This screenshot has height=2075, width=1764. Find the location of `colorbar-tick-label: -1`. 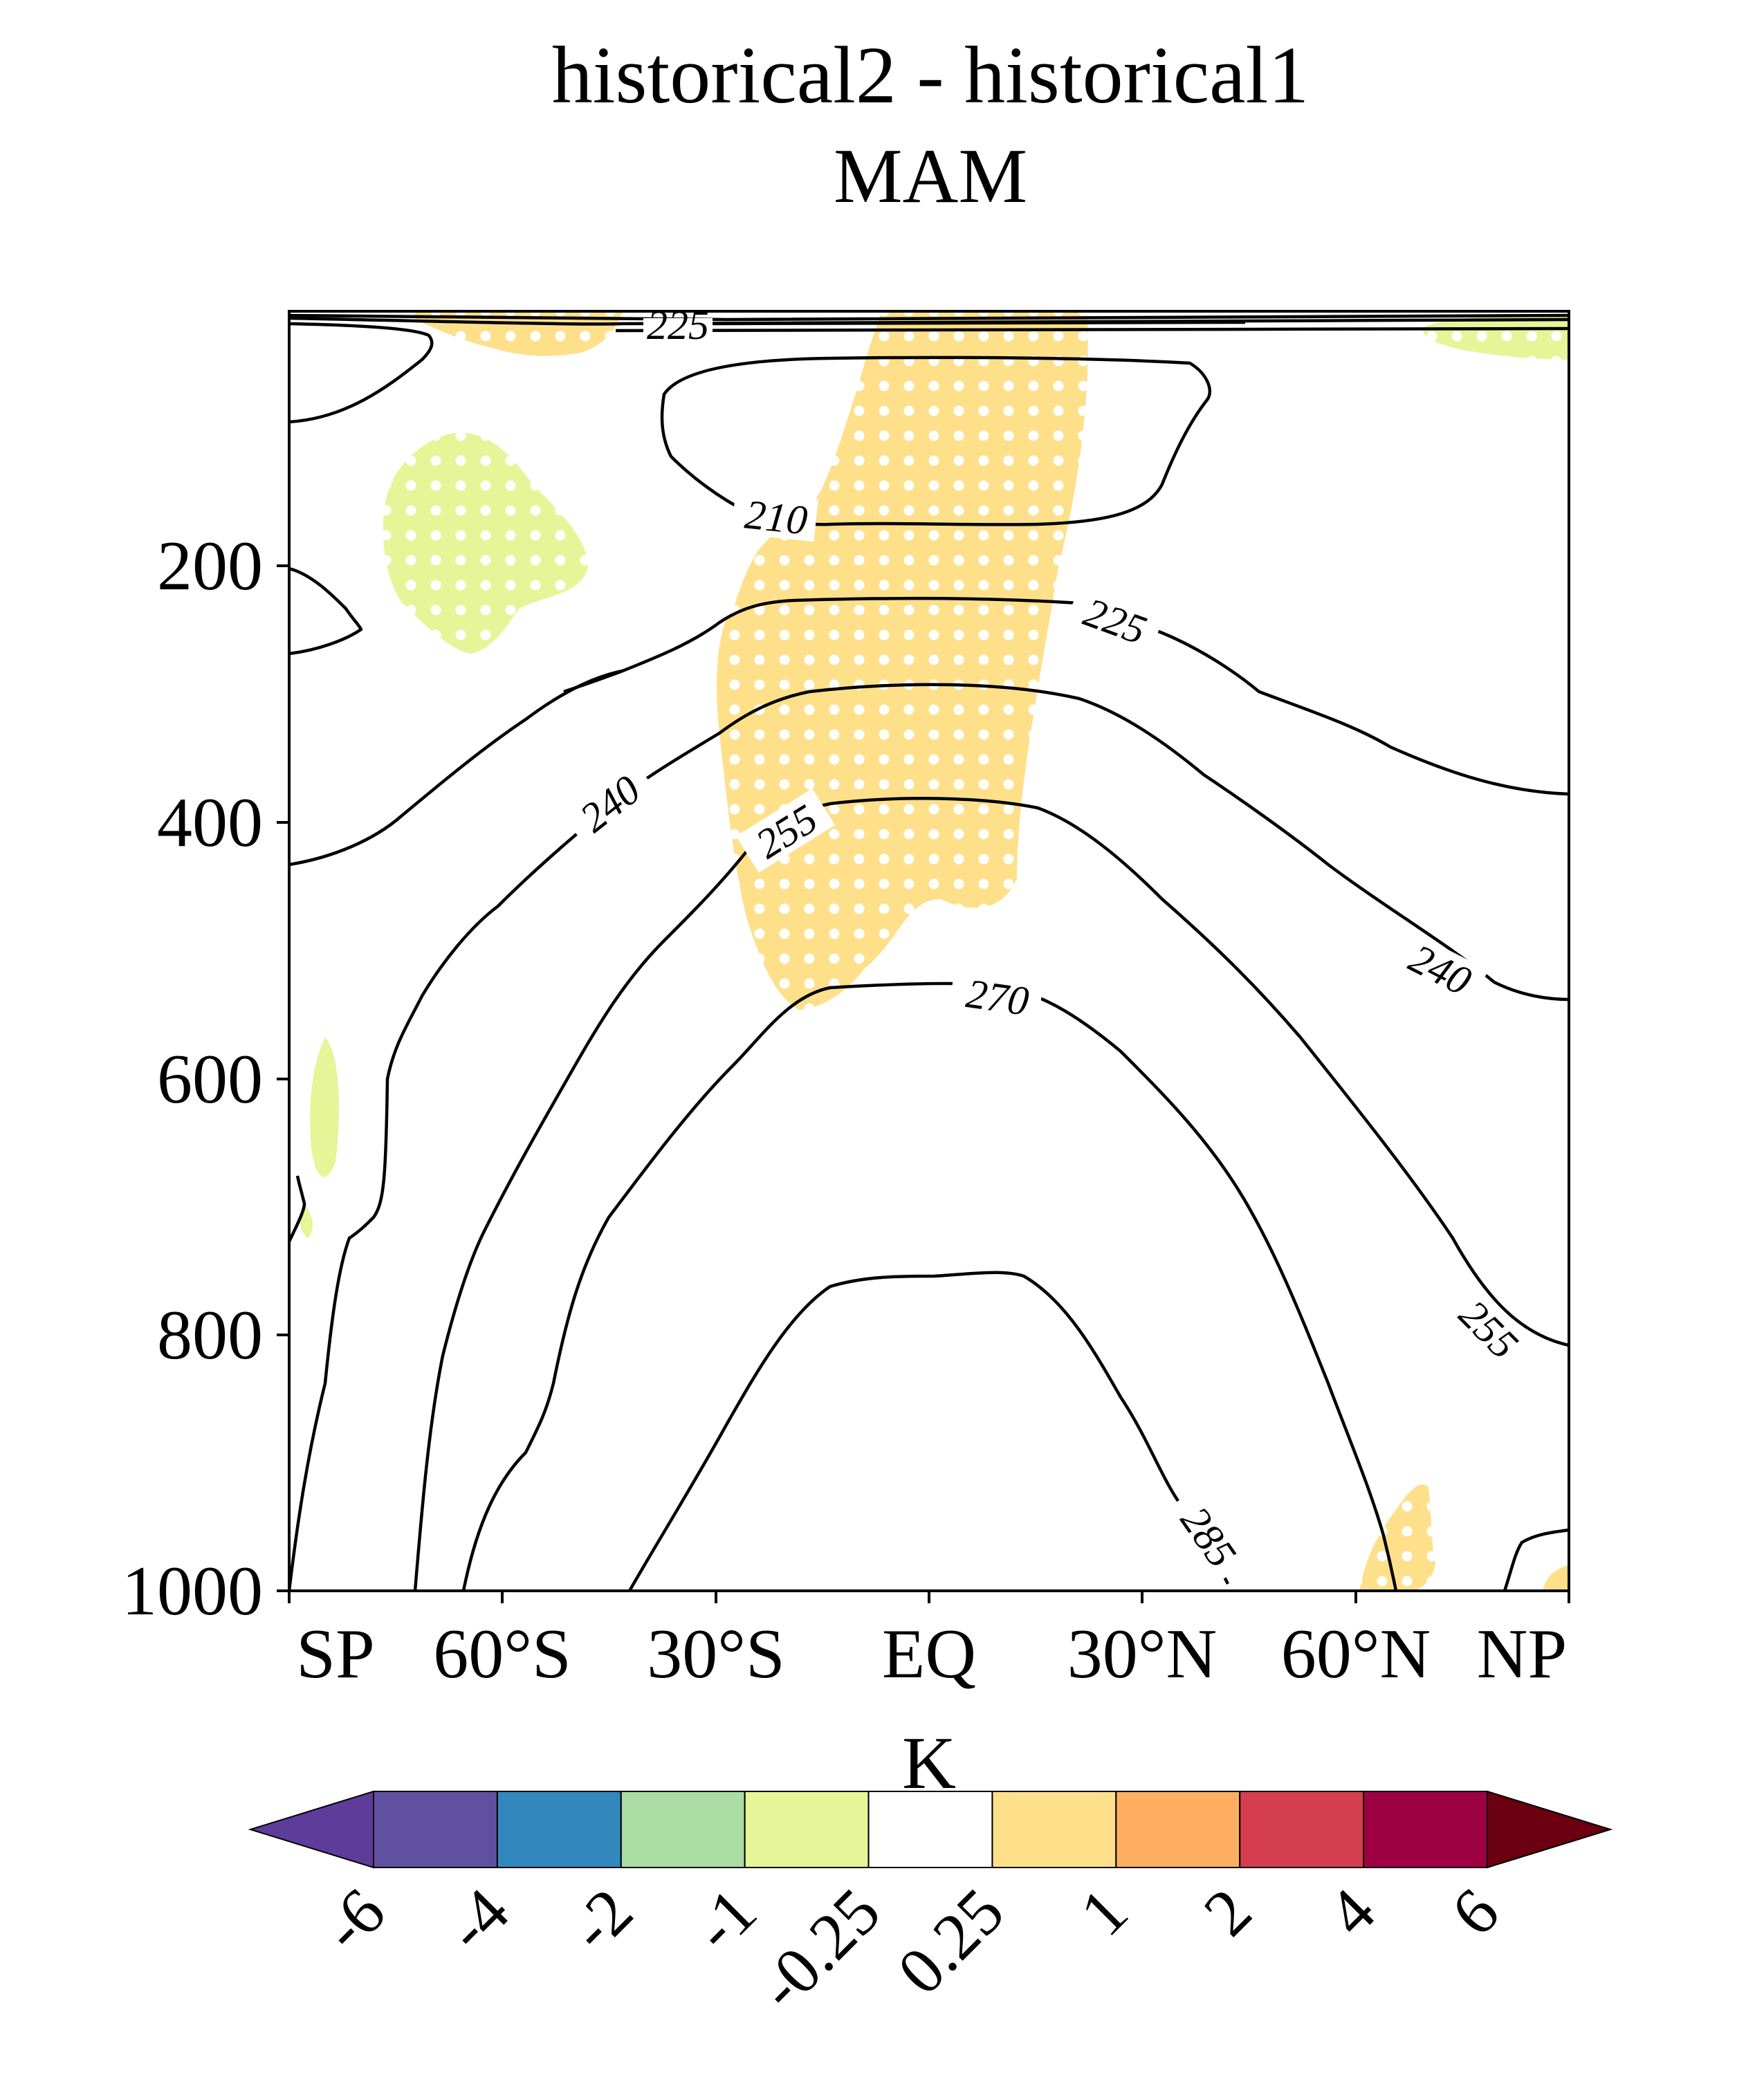

colorbar-tick-label: -1 is located at coordinates (724, 1919).